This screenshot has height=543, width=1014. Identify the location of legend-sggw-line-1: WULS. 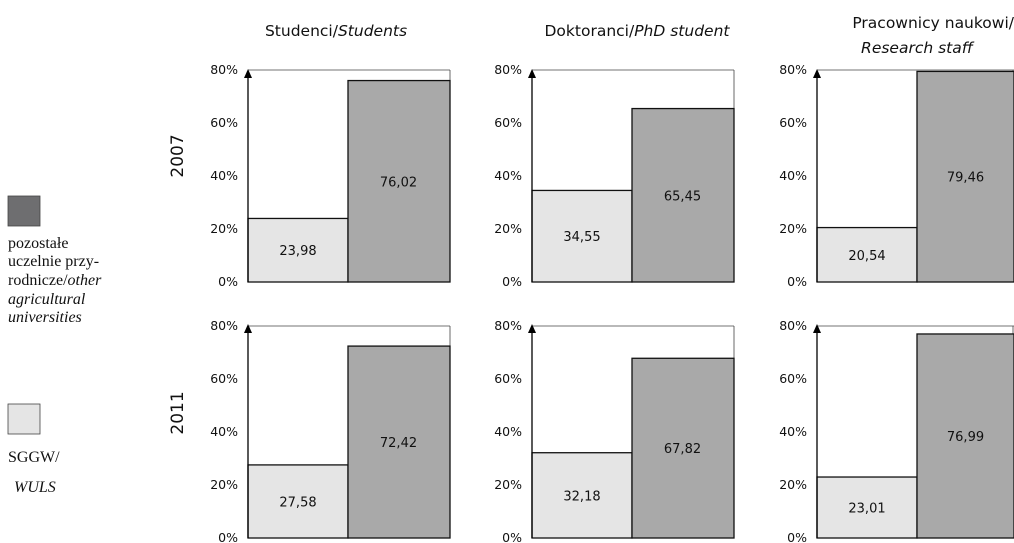
(35, 487).